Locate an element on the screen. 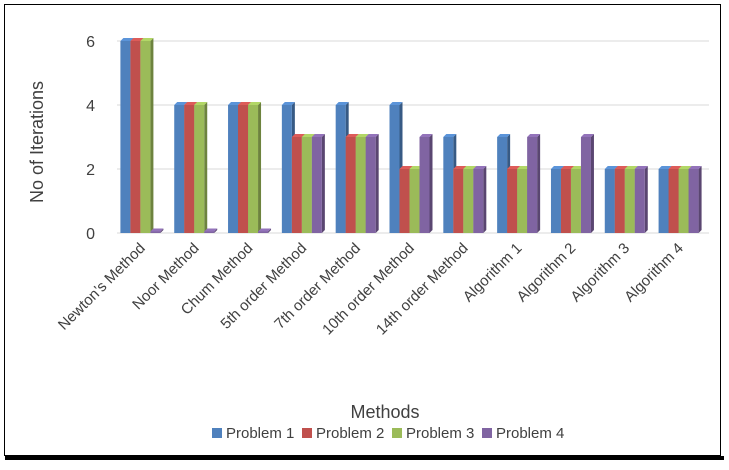 The height and width of the screenshot is (470, 729). legend-item: Problem 2 is located at coordinates (343, 433).